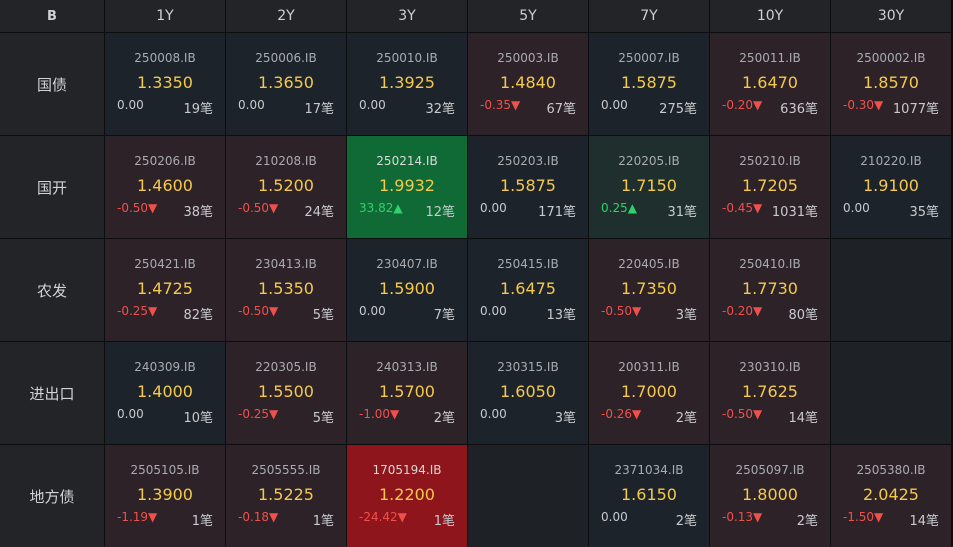  Describe the element at coordinates (649, 161) in the screenshot. I see `bond-code: 220205.IB` at that location.